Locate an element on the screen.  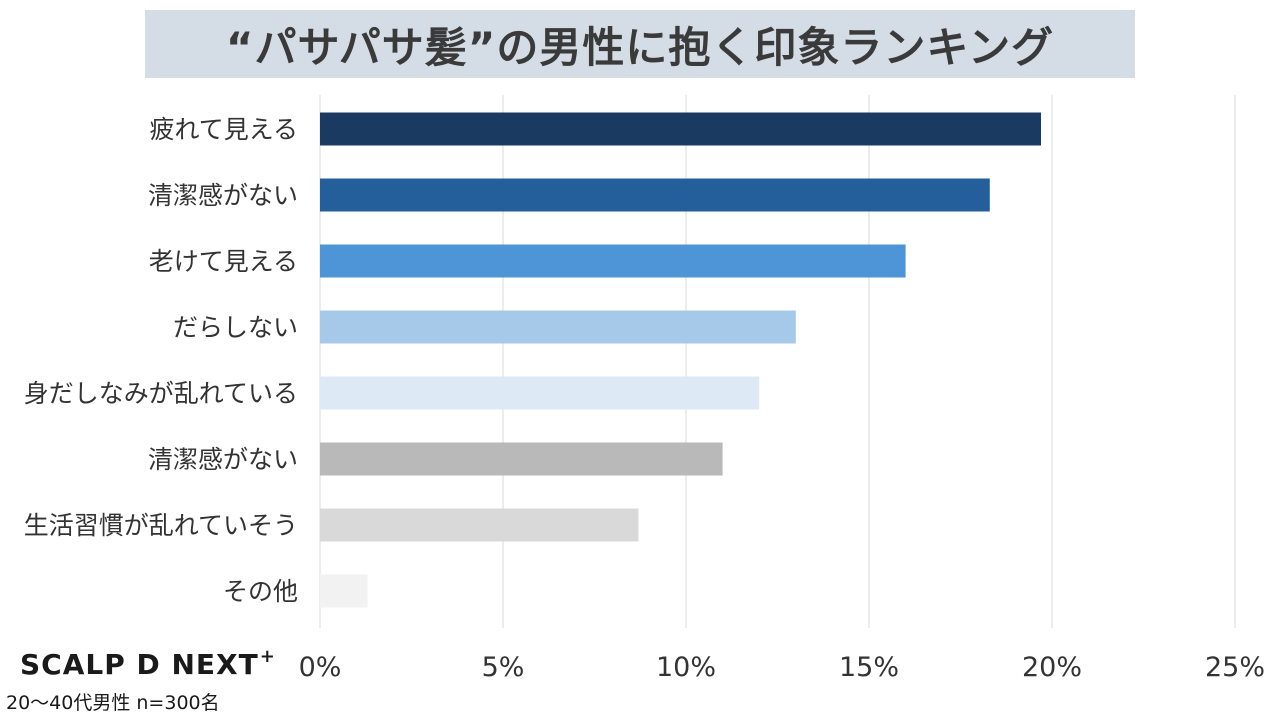
category-label: その他 is located at coordinates (260, 591).